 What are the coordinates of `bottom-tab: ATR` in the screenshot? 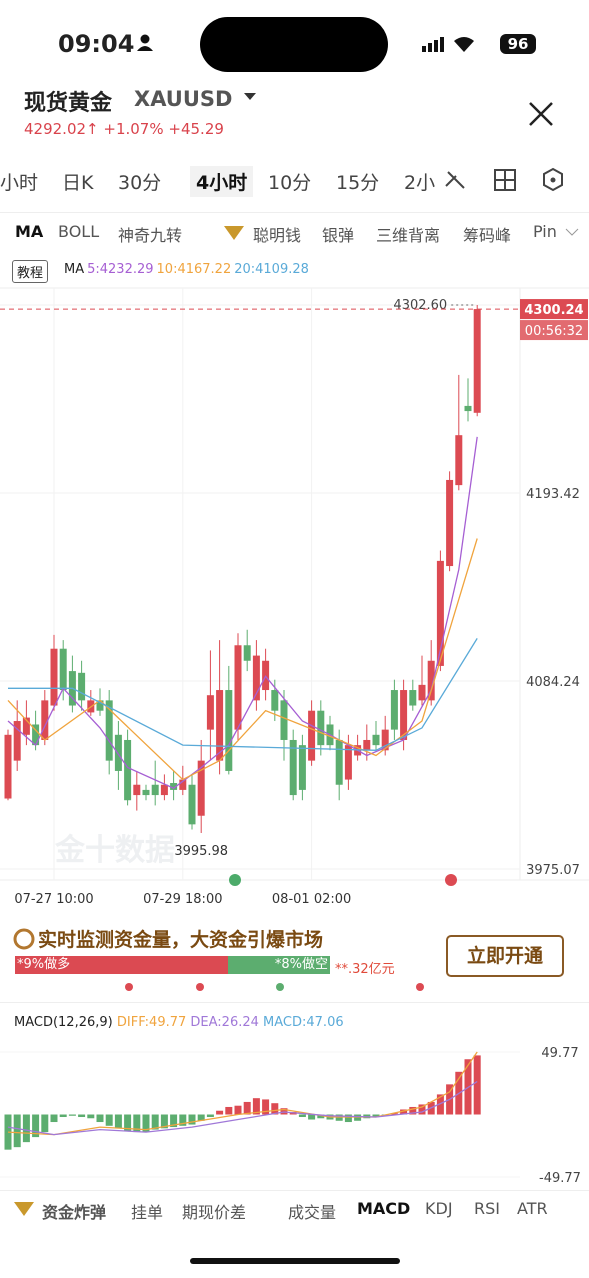 It's located at (532, 1208).